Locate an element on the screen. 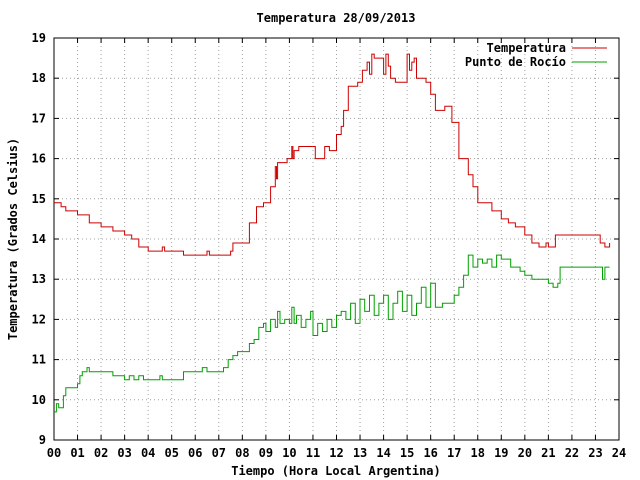  y-tick-label: 11 is located at coordinates (39, 360).